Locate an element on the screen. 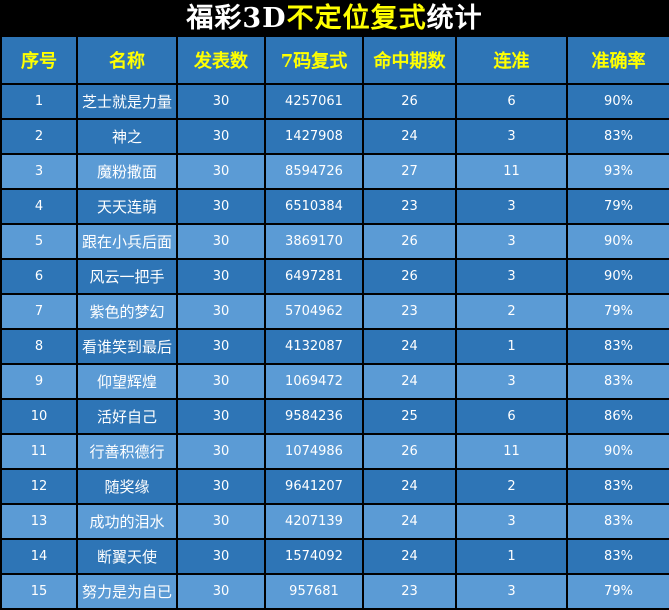 The height and width of the screenshot is (610, 669). table-row: 1 芝士就是力量 30 4257061 26 6 90% is located at coordinates (334, 101).